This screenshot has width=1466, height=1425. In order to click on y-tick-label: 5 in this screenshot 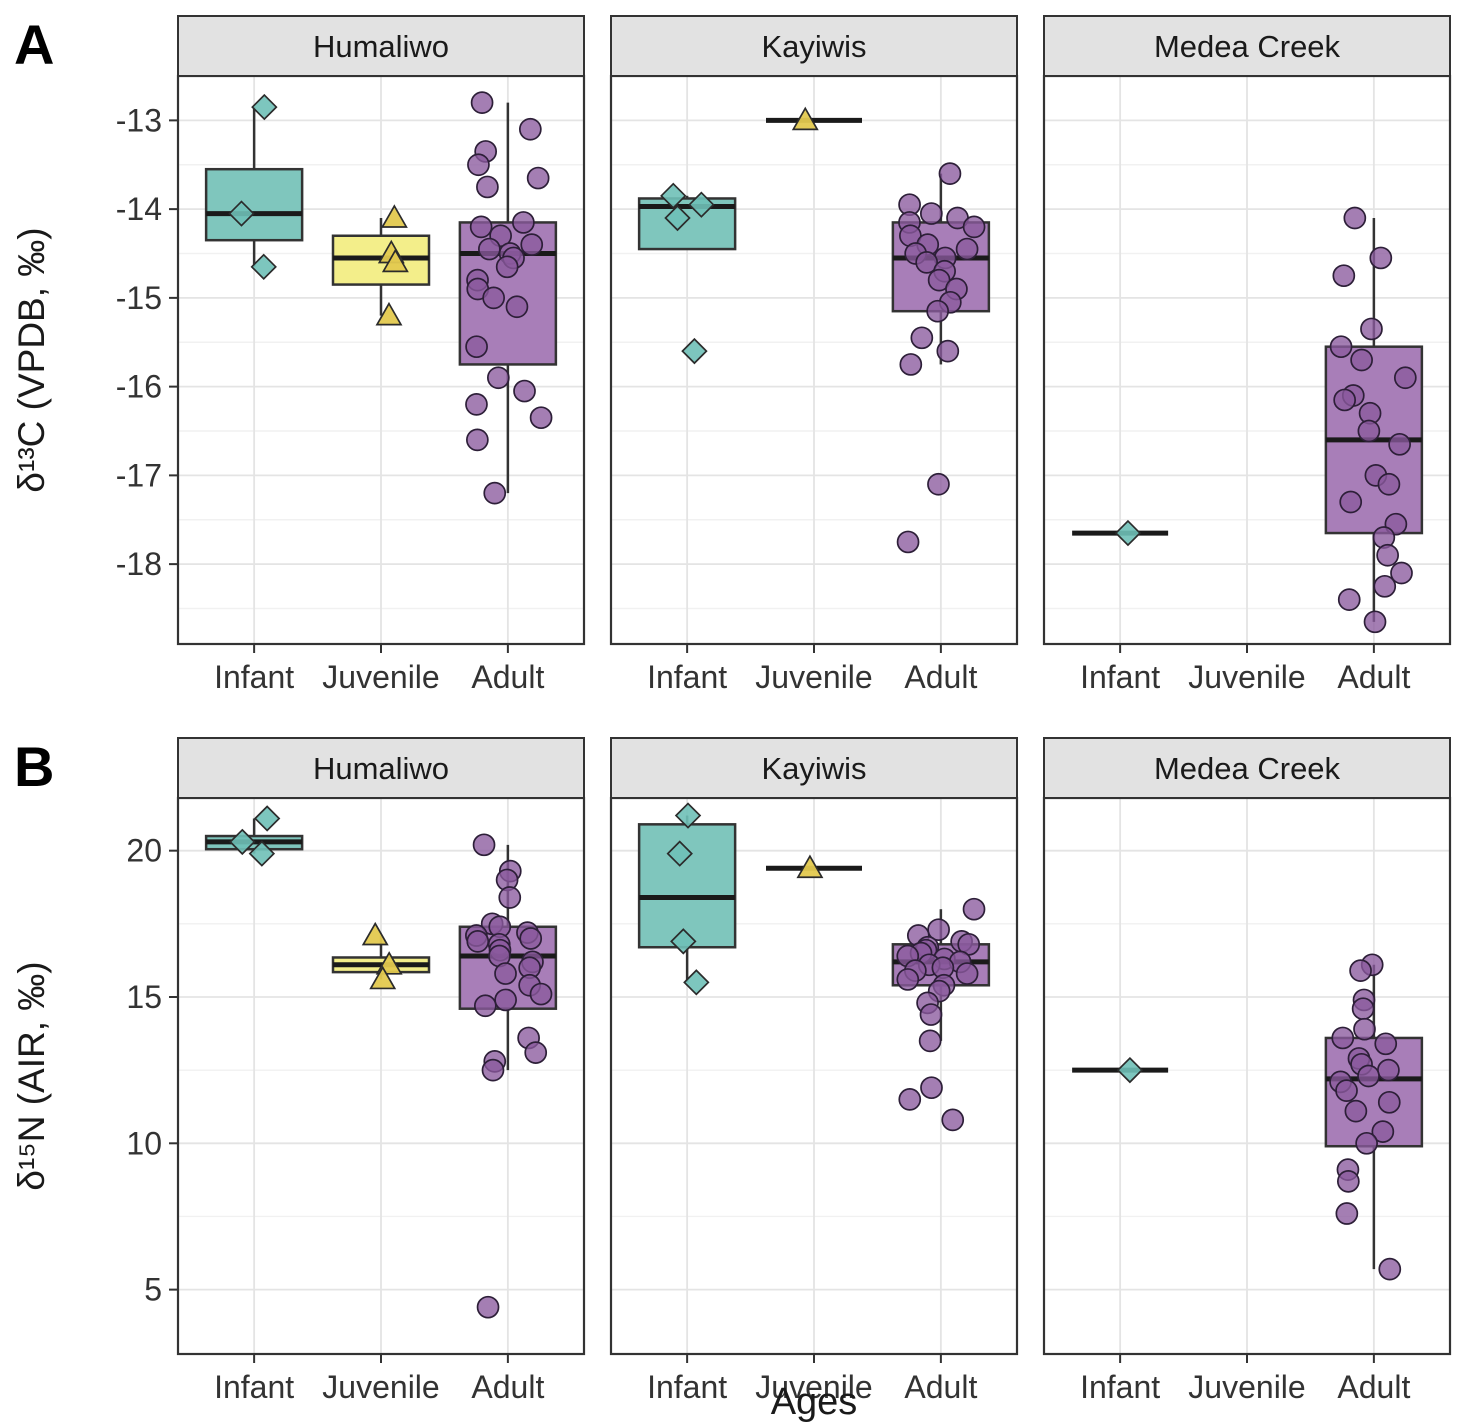, I will do `click(153, 1290)`.